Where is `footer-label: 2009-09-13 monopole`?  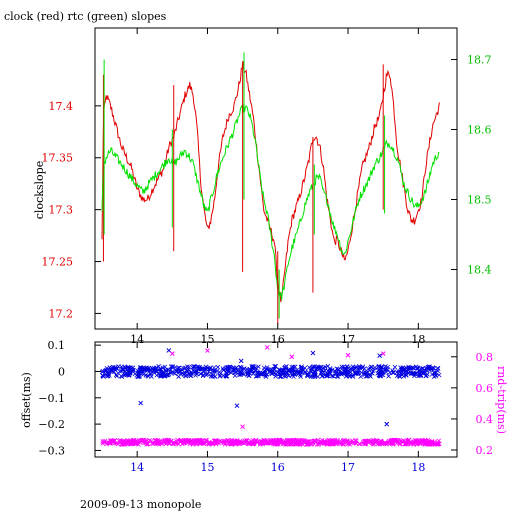
footer-label: 2009-09-13 monopole is located at coordinates (140, 504).